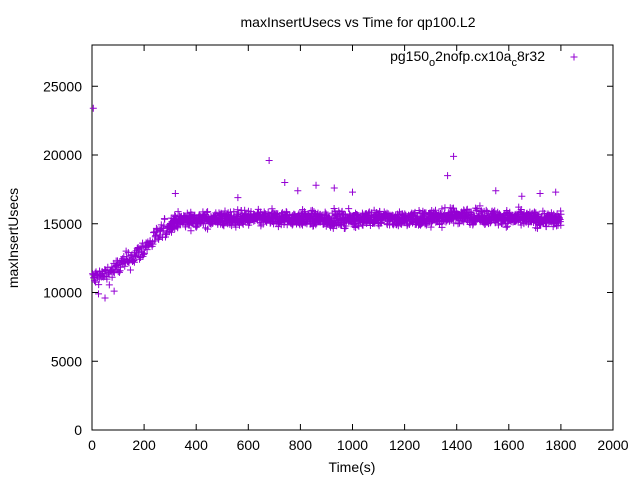 The image size is (640, 480). Describe the element at coordinates (62, 224) in the screenshot. I see `y-tick-label-3: 15000` at that location.